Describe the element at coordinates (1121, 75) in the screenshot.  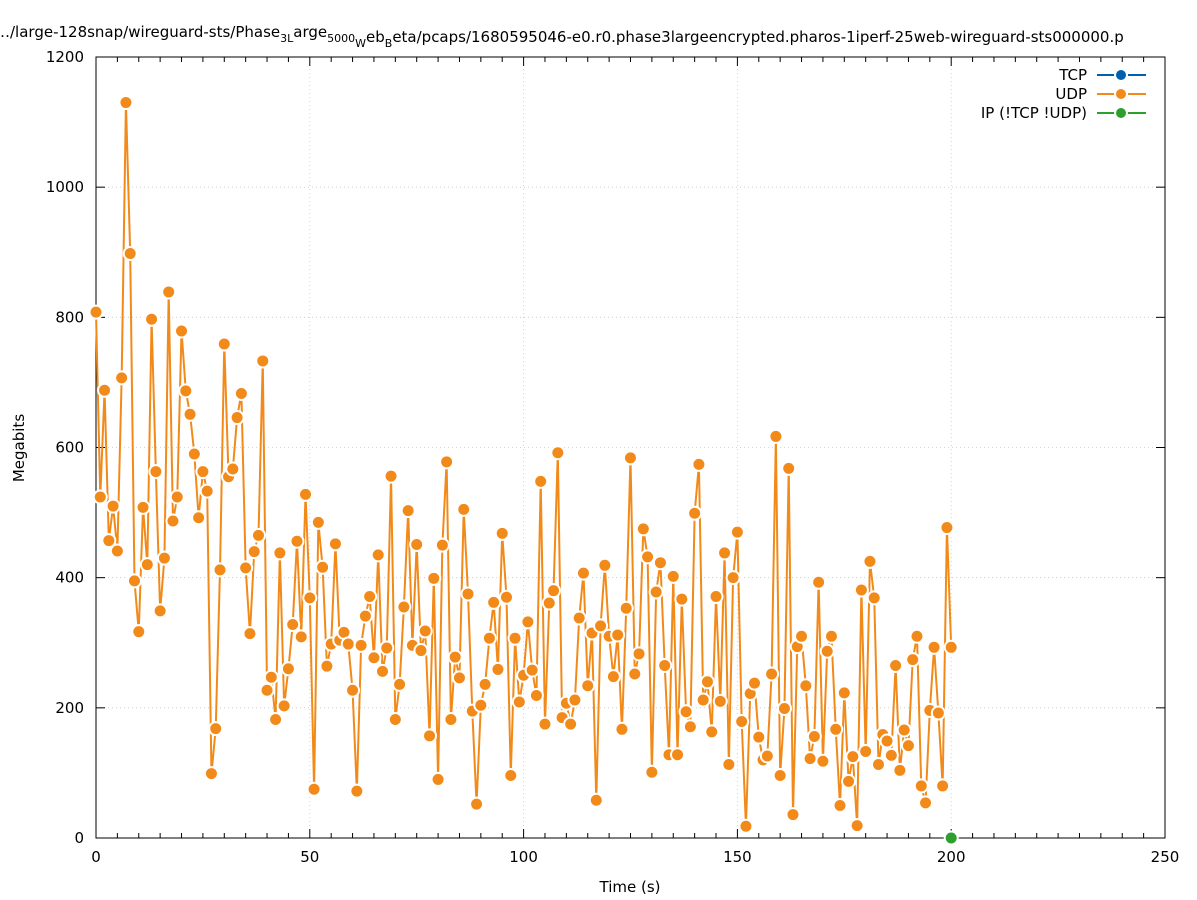
I see `legend-marker` at that location.